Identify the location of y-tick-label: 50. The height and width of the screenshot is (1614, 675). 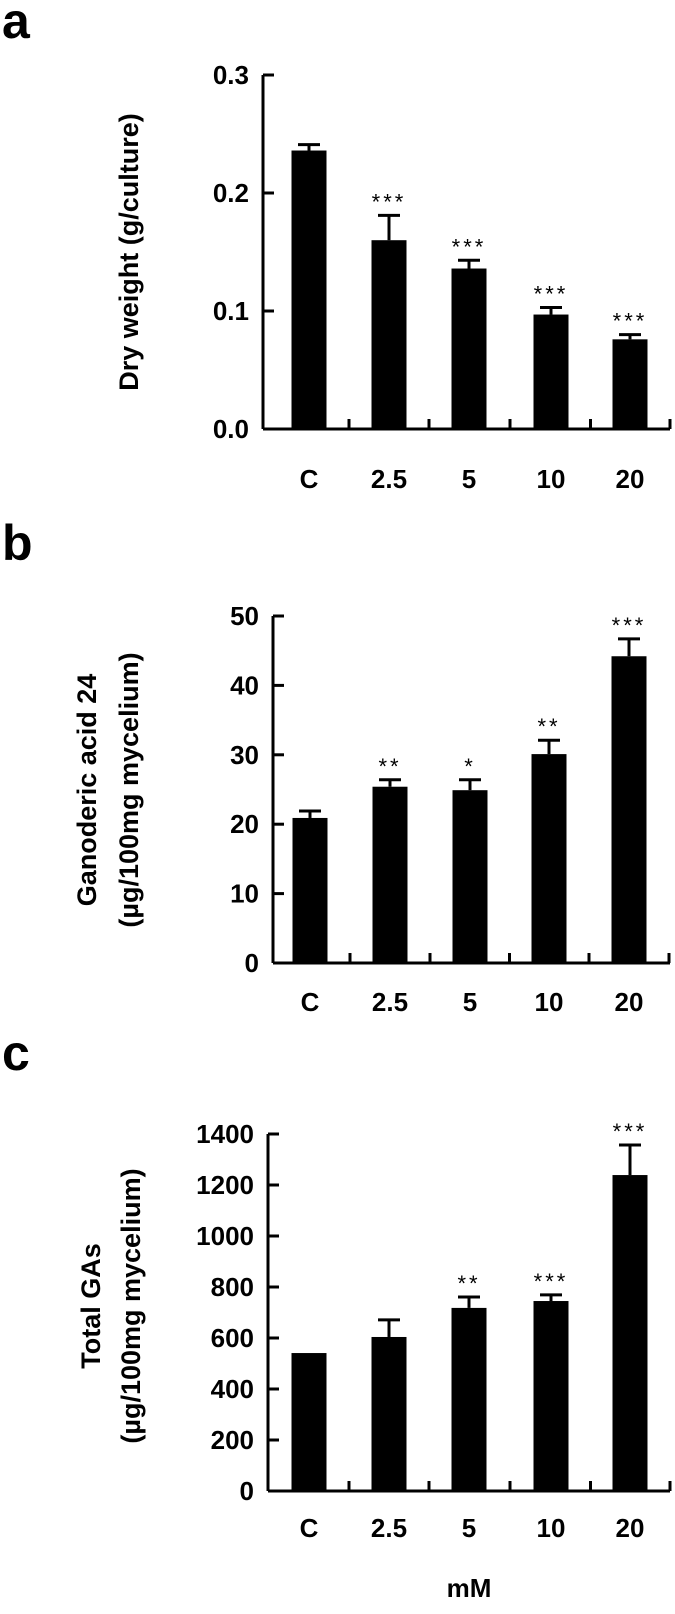
(244, 616).